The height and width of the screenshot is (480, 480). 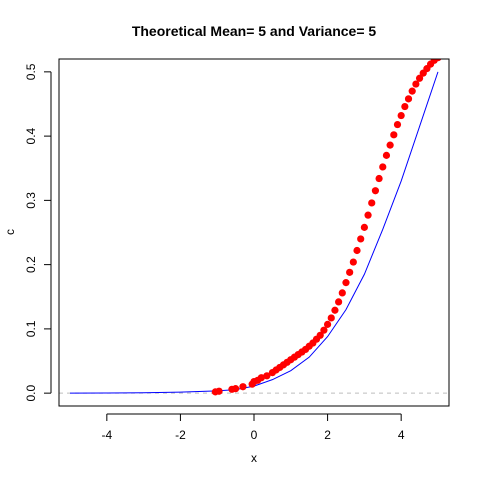 What do you see at coordinates (31, 328) in the screenshot?
I see `y-tick-label: 0.1` at bounding box center [31, 328].